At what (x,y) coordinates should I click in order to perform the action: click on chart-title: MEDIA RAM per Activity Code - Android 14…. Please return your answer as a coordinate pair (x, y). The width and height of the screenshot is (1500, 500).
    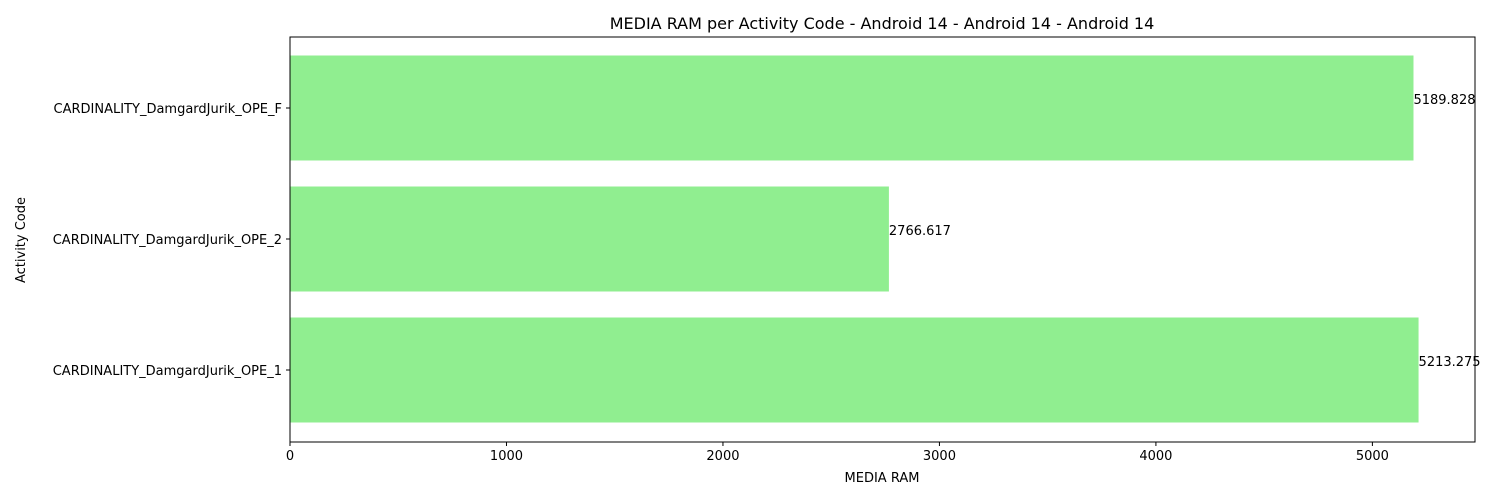
    Looking at the image, I should click on (882, 23).